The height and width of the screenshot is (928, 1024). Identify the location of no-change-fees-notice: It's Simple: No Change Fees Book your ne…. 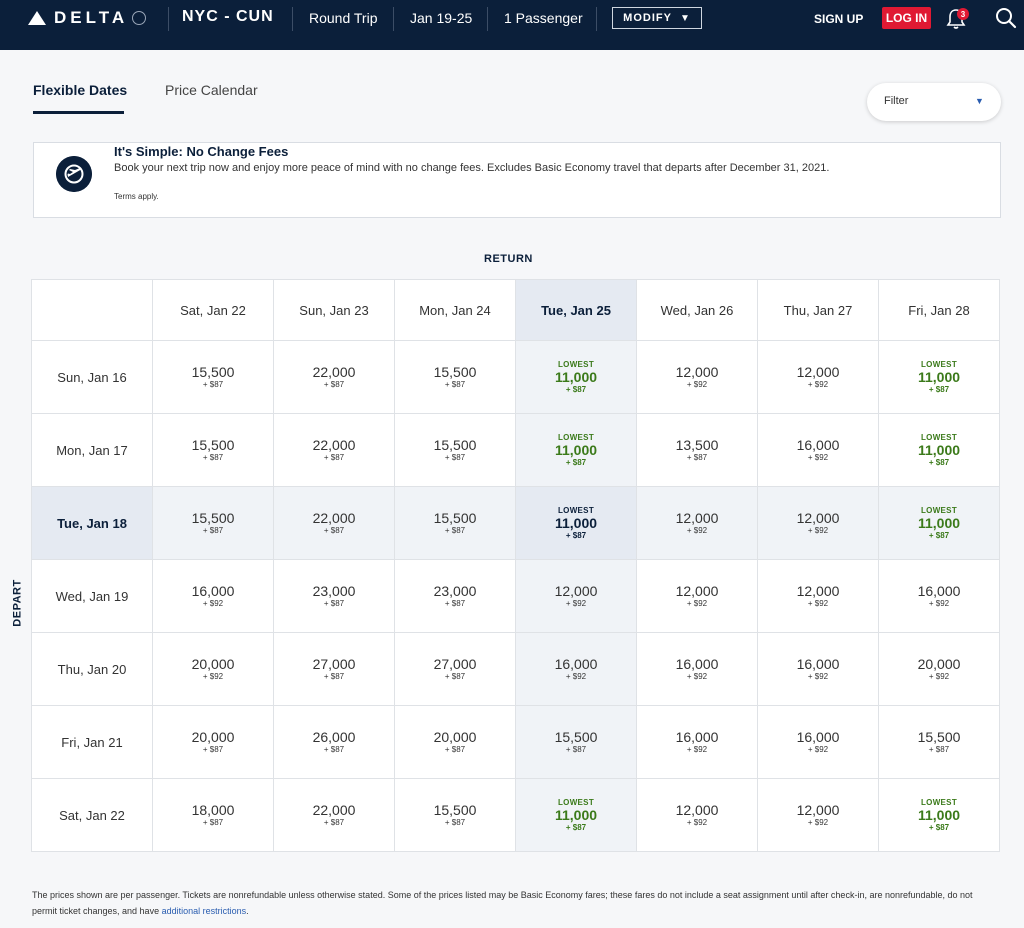
(517, 180).